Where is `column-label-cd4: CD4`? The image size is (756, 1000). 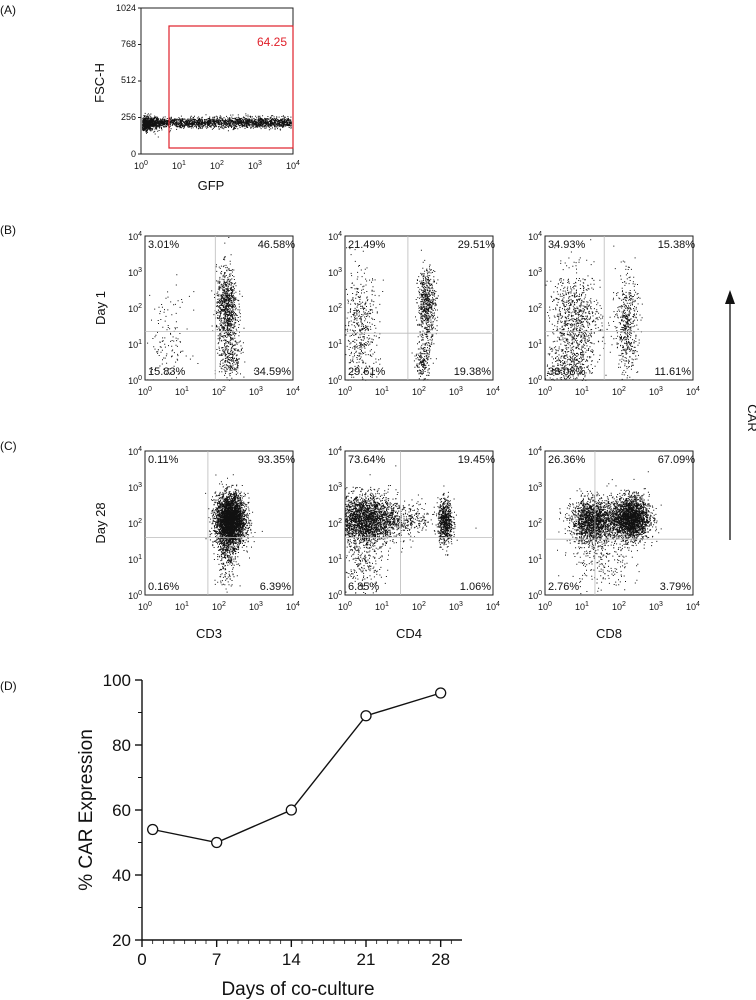
column-label-cd4: CD4 is located at coordinates (409, 633).